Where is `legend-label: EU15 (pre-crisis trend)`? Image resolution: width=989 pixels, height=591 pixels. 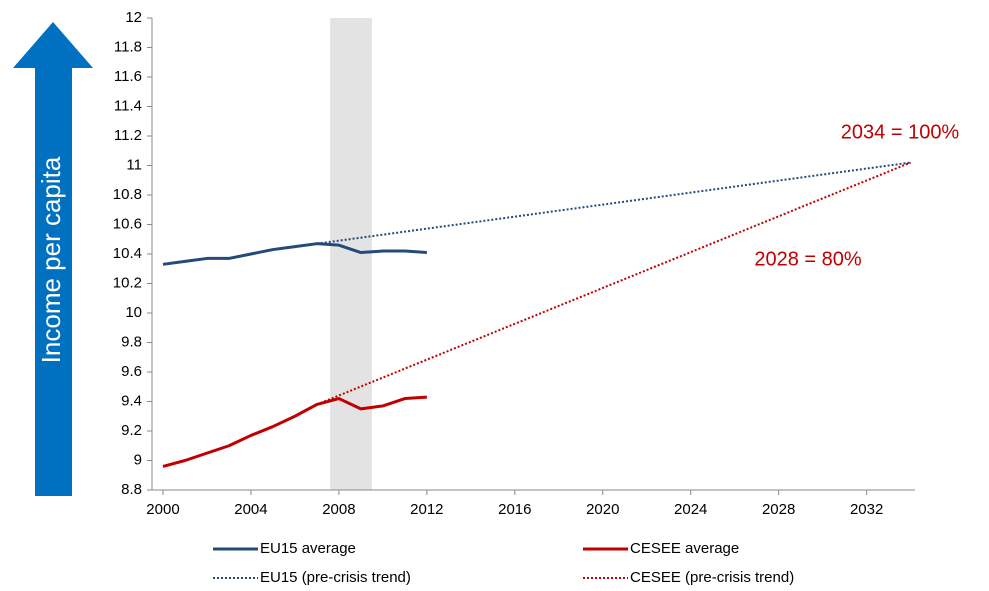 legend-label: EU15 (pre-crisis trend) is located at coordinates (335, 577).